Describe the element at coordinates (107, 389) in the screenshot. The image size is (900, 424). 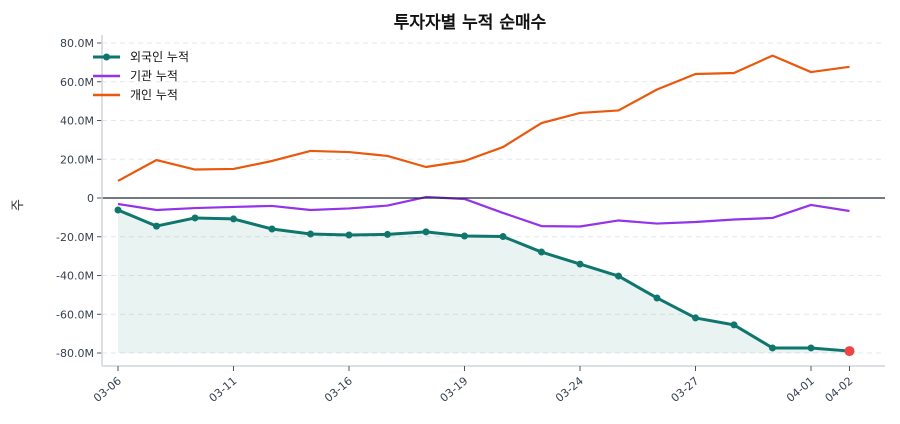
I see `x-tick-label: 03-06` at that location.